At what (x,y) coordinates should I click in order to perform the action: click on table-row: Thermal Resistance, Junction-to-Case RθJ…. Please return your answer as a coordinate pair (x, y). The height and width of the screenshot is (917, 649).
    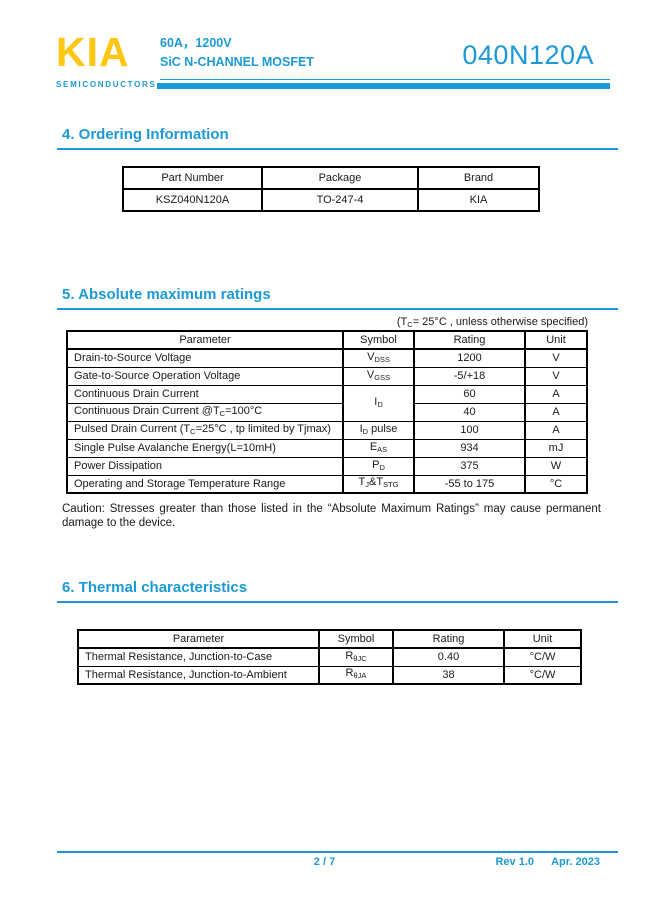
    Looking at the image, I should click on (329, 657).